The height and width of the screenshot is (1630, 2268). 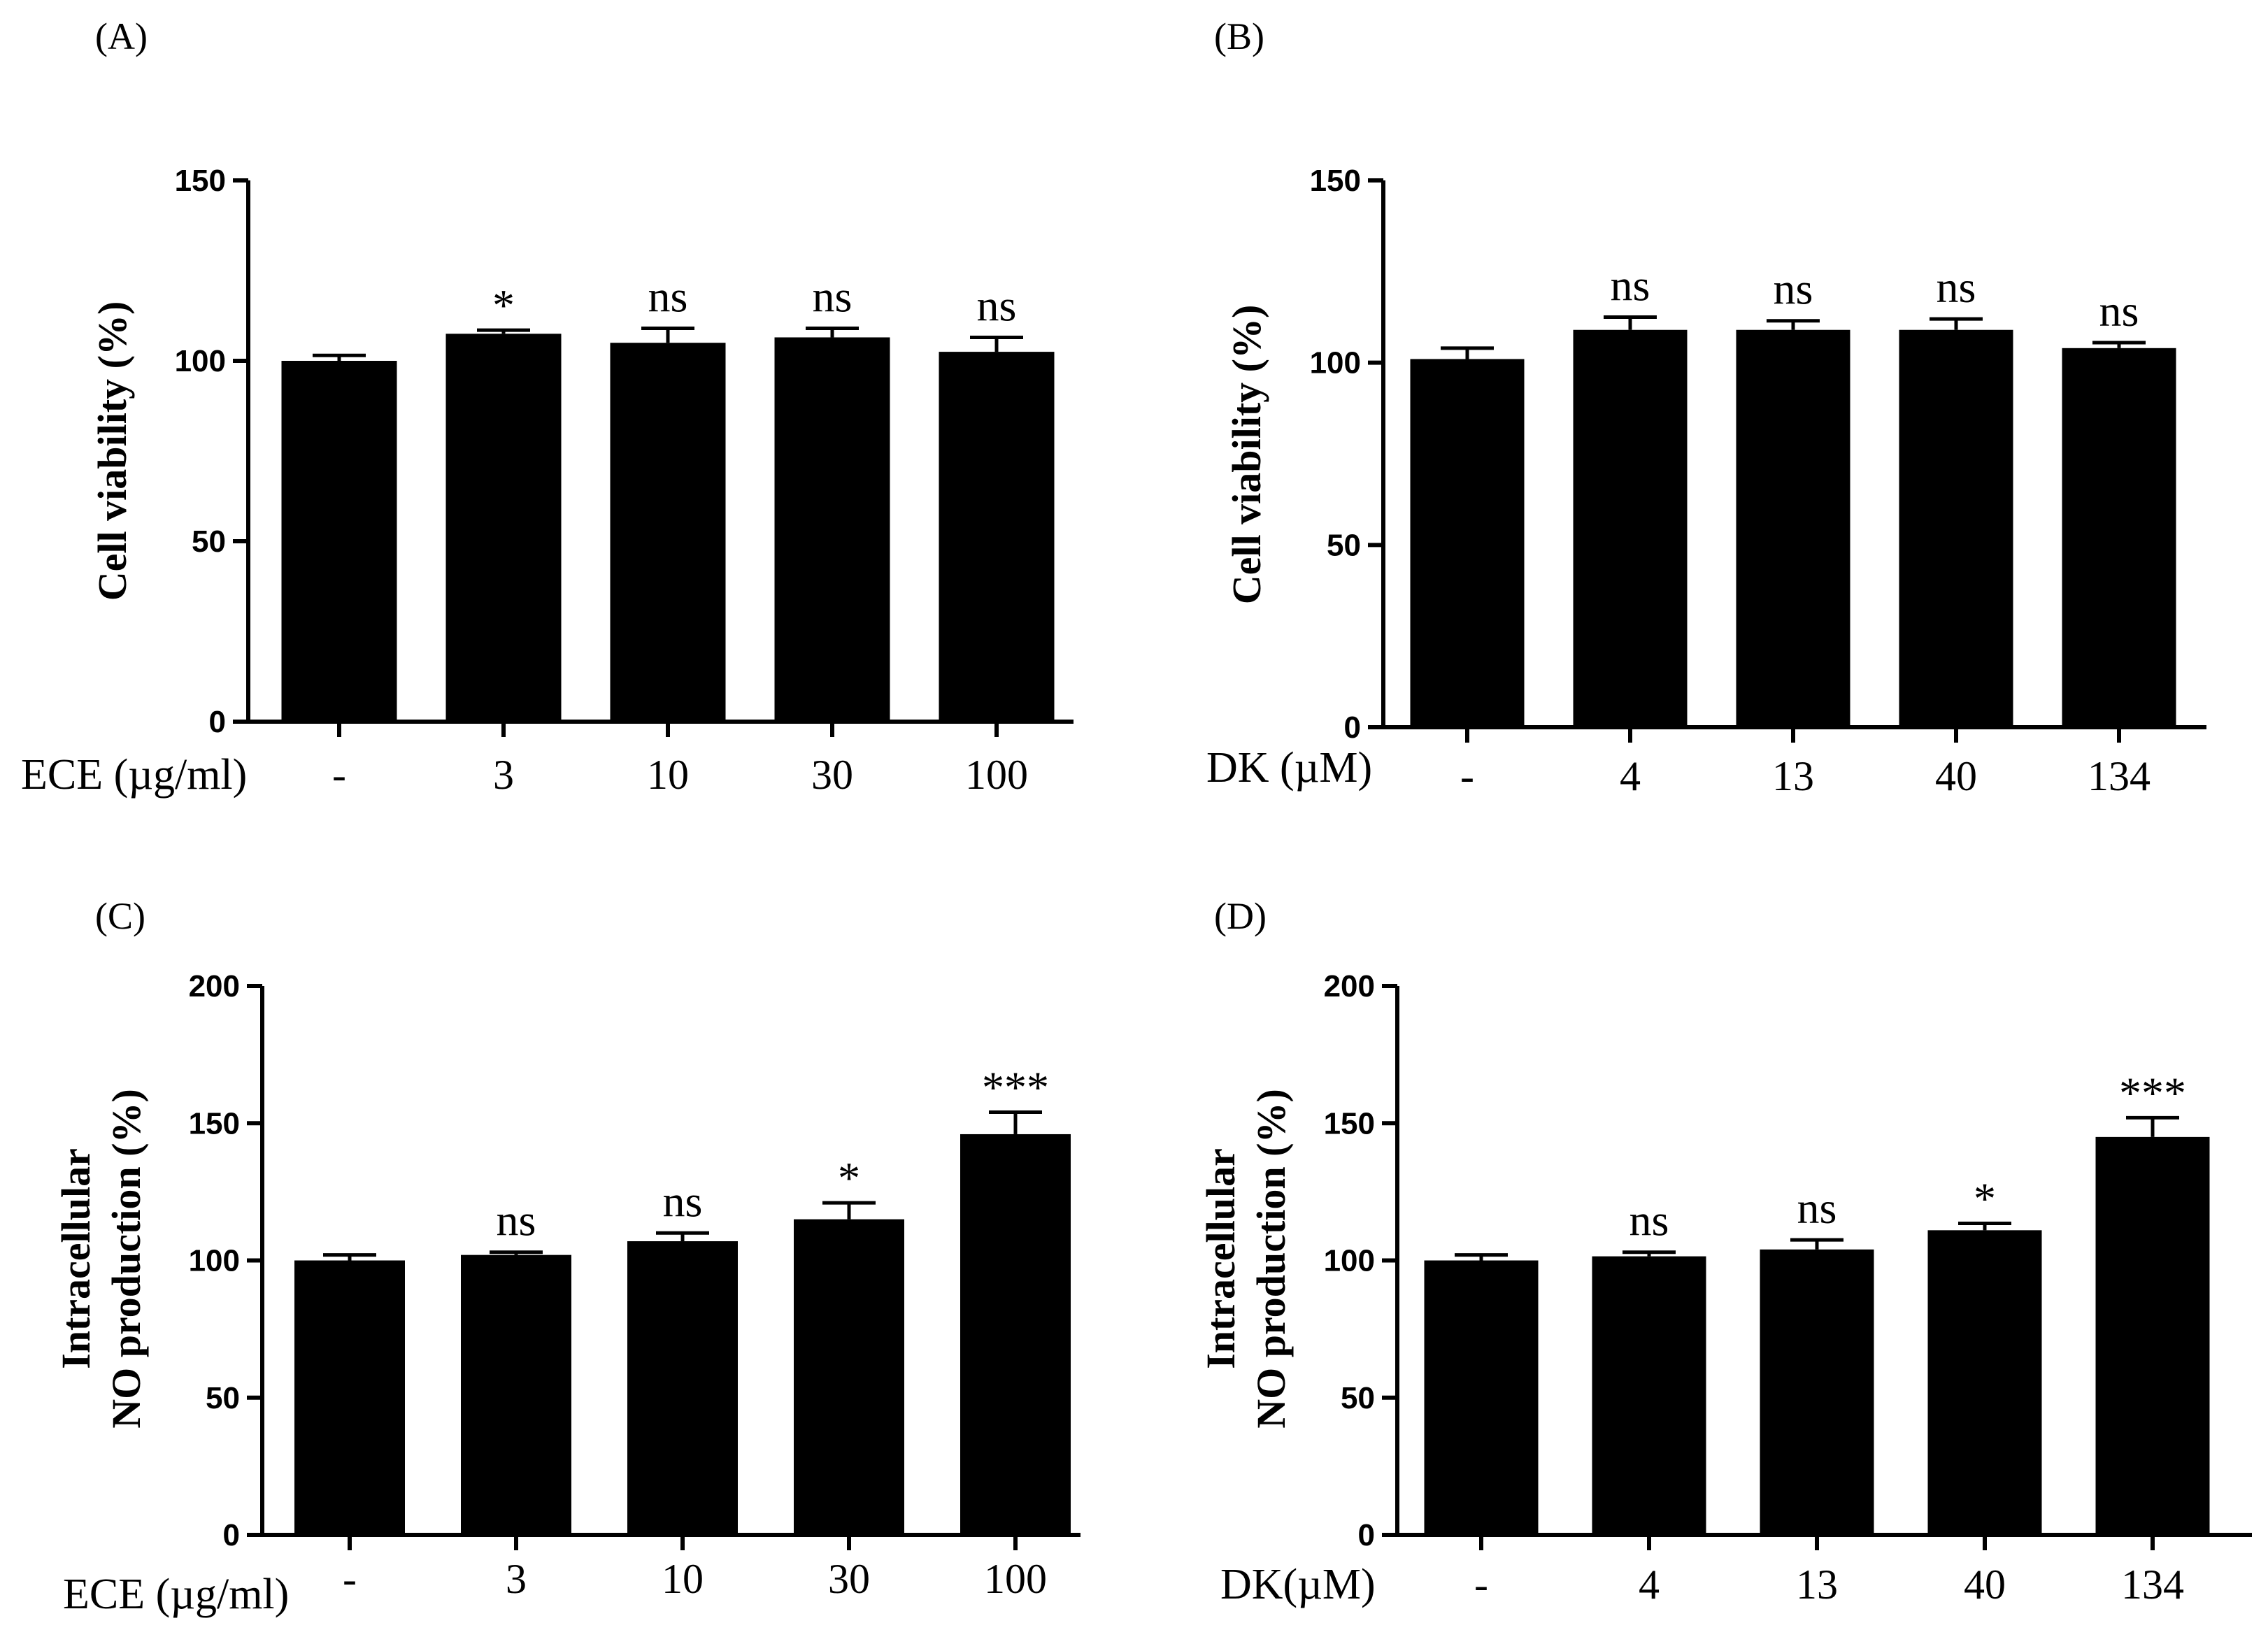 I want to click on panel-label: (B), so click(x=1239, y=36).